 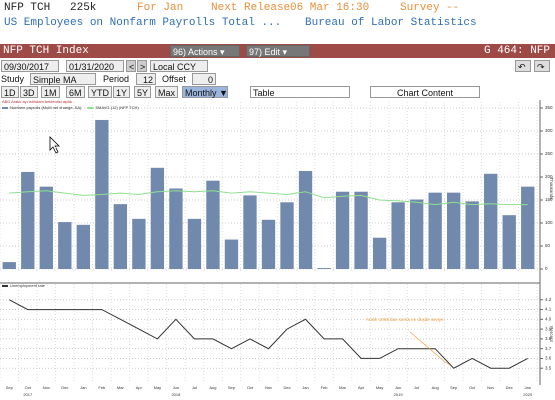 I want to click on legend-entry: SMAVG (12) (NFP TCH), so click(x=117, y=107).